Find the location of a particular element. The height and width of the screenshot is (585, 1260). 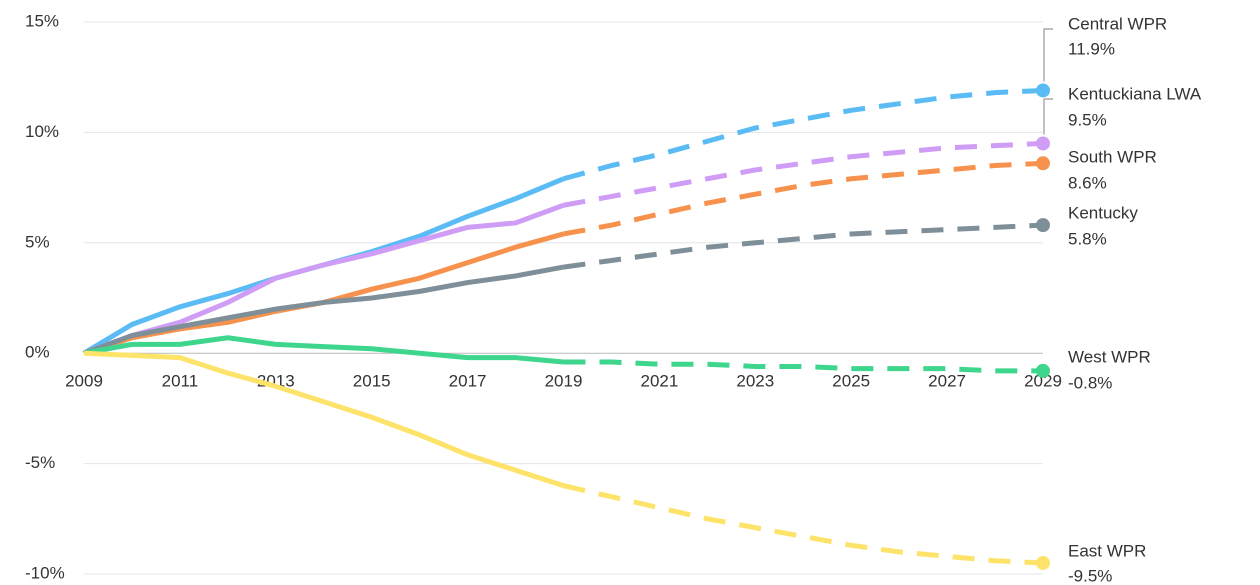

x-tick-label: 2015 is located at coordinates (372, 381).